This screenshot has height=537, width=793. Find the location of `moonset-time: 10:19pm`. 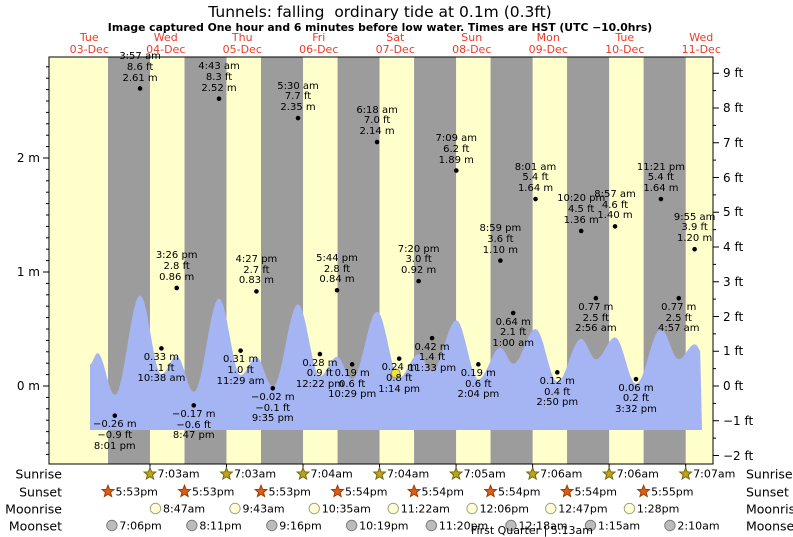

moonset-time: 10:19pm is located at coordinates (384, 525).